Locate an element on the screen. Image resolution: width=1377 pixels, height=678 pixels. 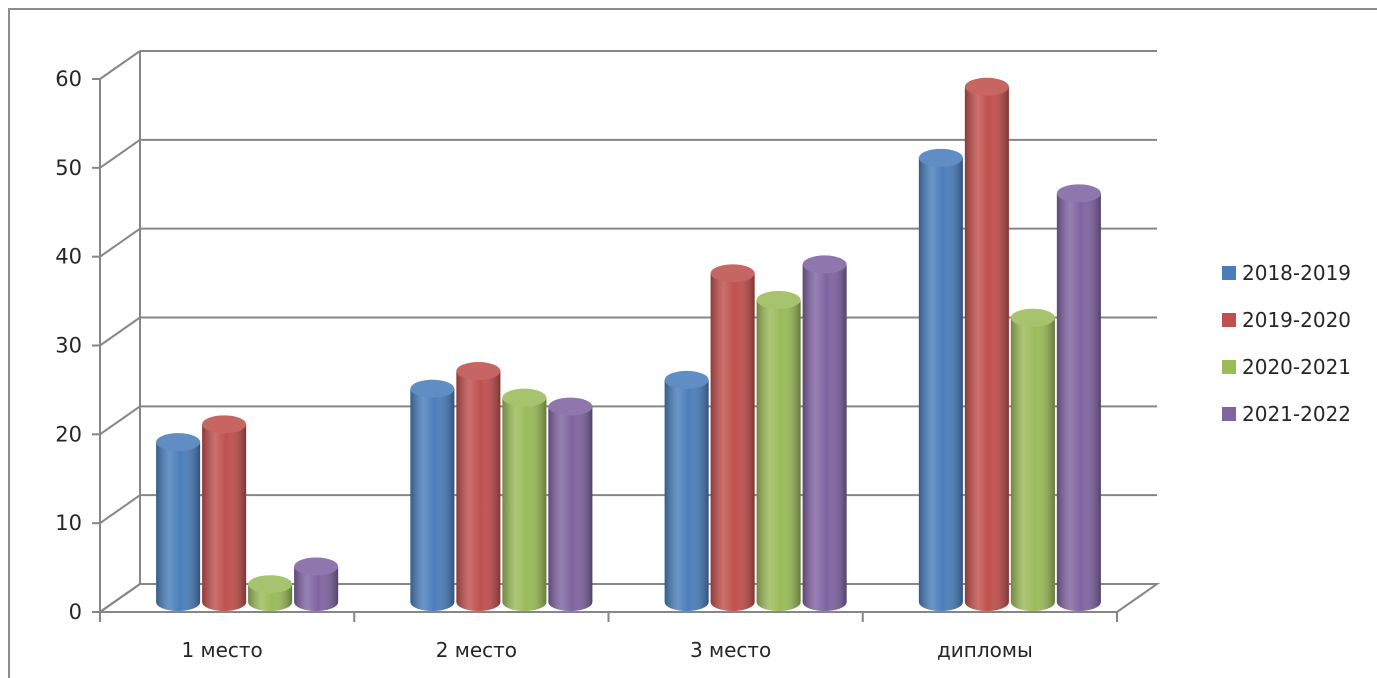
y-tick-label: 20 is located at coordinates (68, 434).